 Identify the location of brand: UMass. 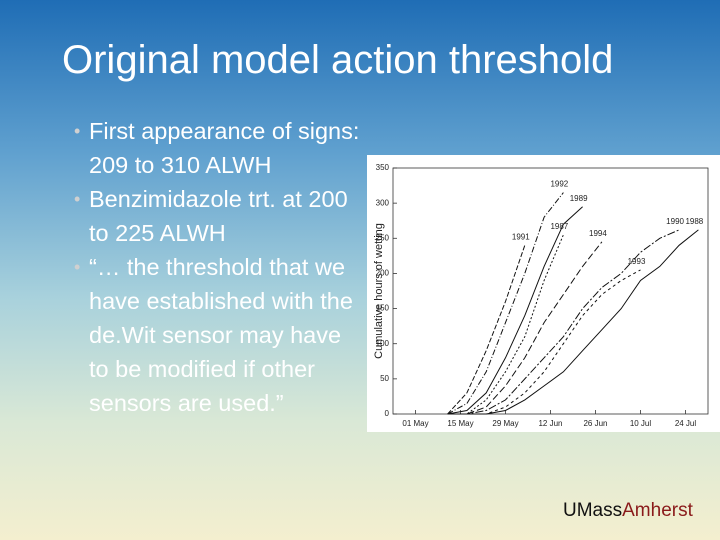
(593, 510).